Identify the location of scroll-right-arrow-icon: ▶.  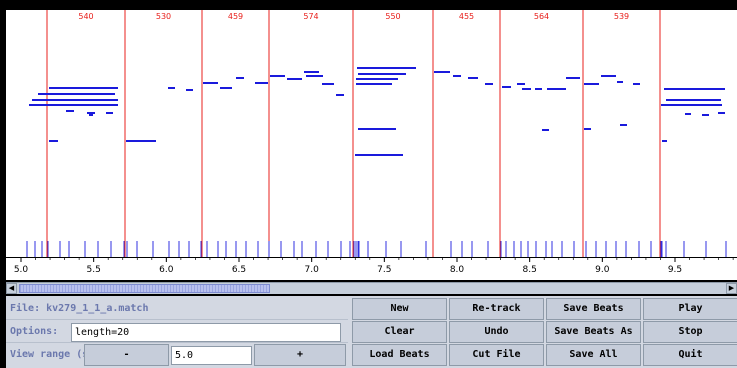
(731, 288).